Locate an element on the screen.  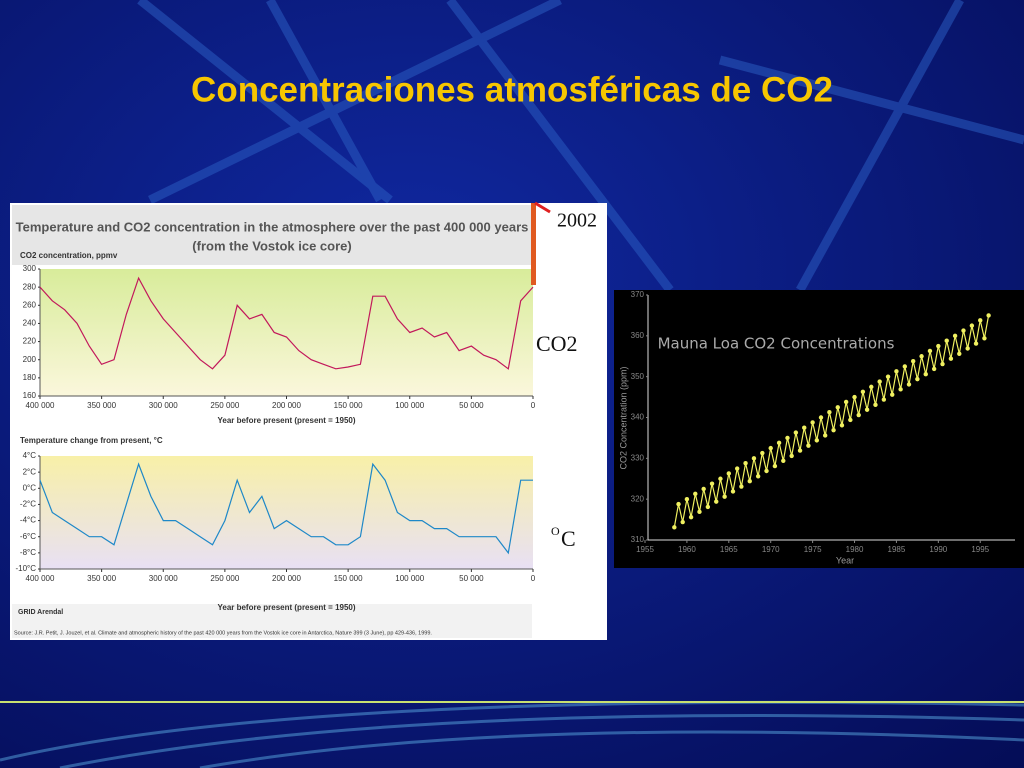
x-tick-label: 1995 is located at coordinates (980, 549).